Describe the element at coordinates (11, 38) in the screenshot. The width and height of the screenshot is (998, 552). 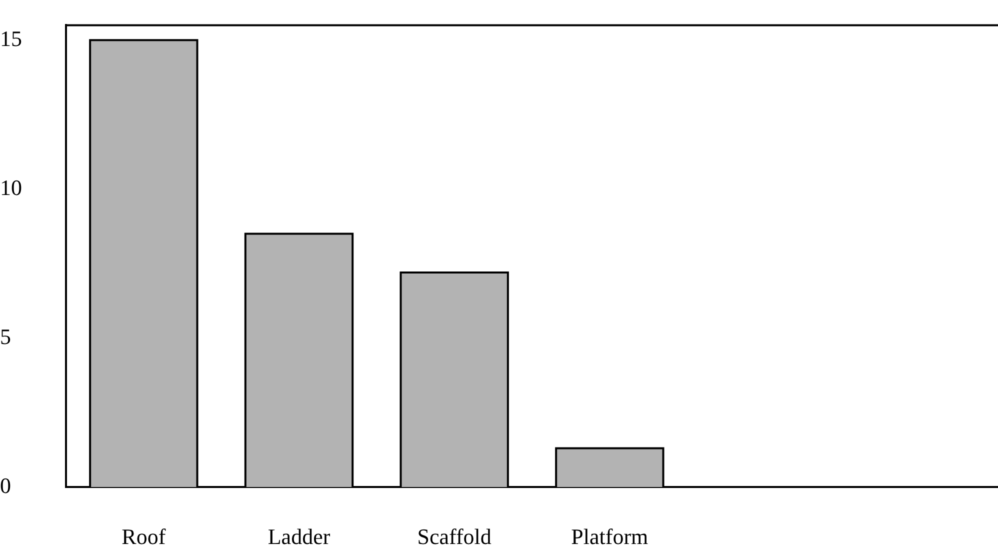
I see `y-tick-label: 15` at that location.